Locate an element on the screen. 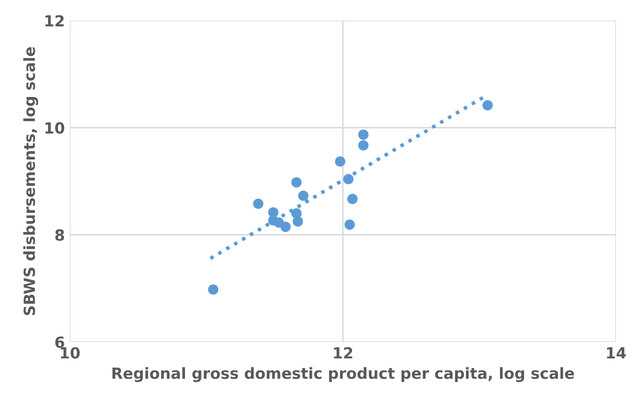 The width and height of the screenshot is (635, 412). x-axis-title: Regional gross domestic product per capita, log scale is located at coordinates (343, 374).